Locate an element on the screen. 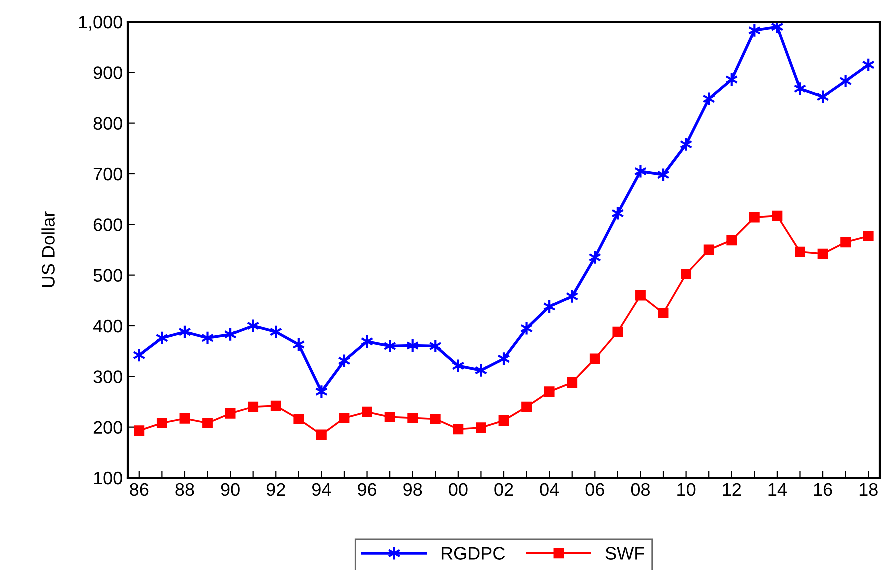  x-tick-label: 98 is located at coordinates (413, 489).